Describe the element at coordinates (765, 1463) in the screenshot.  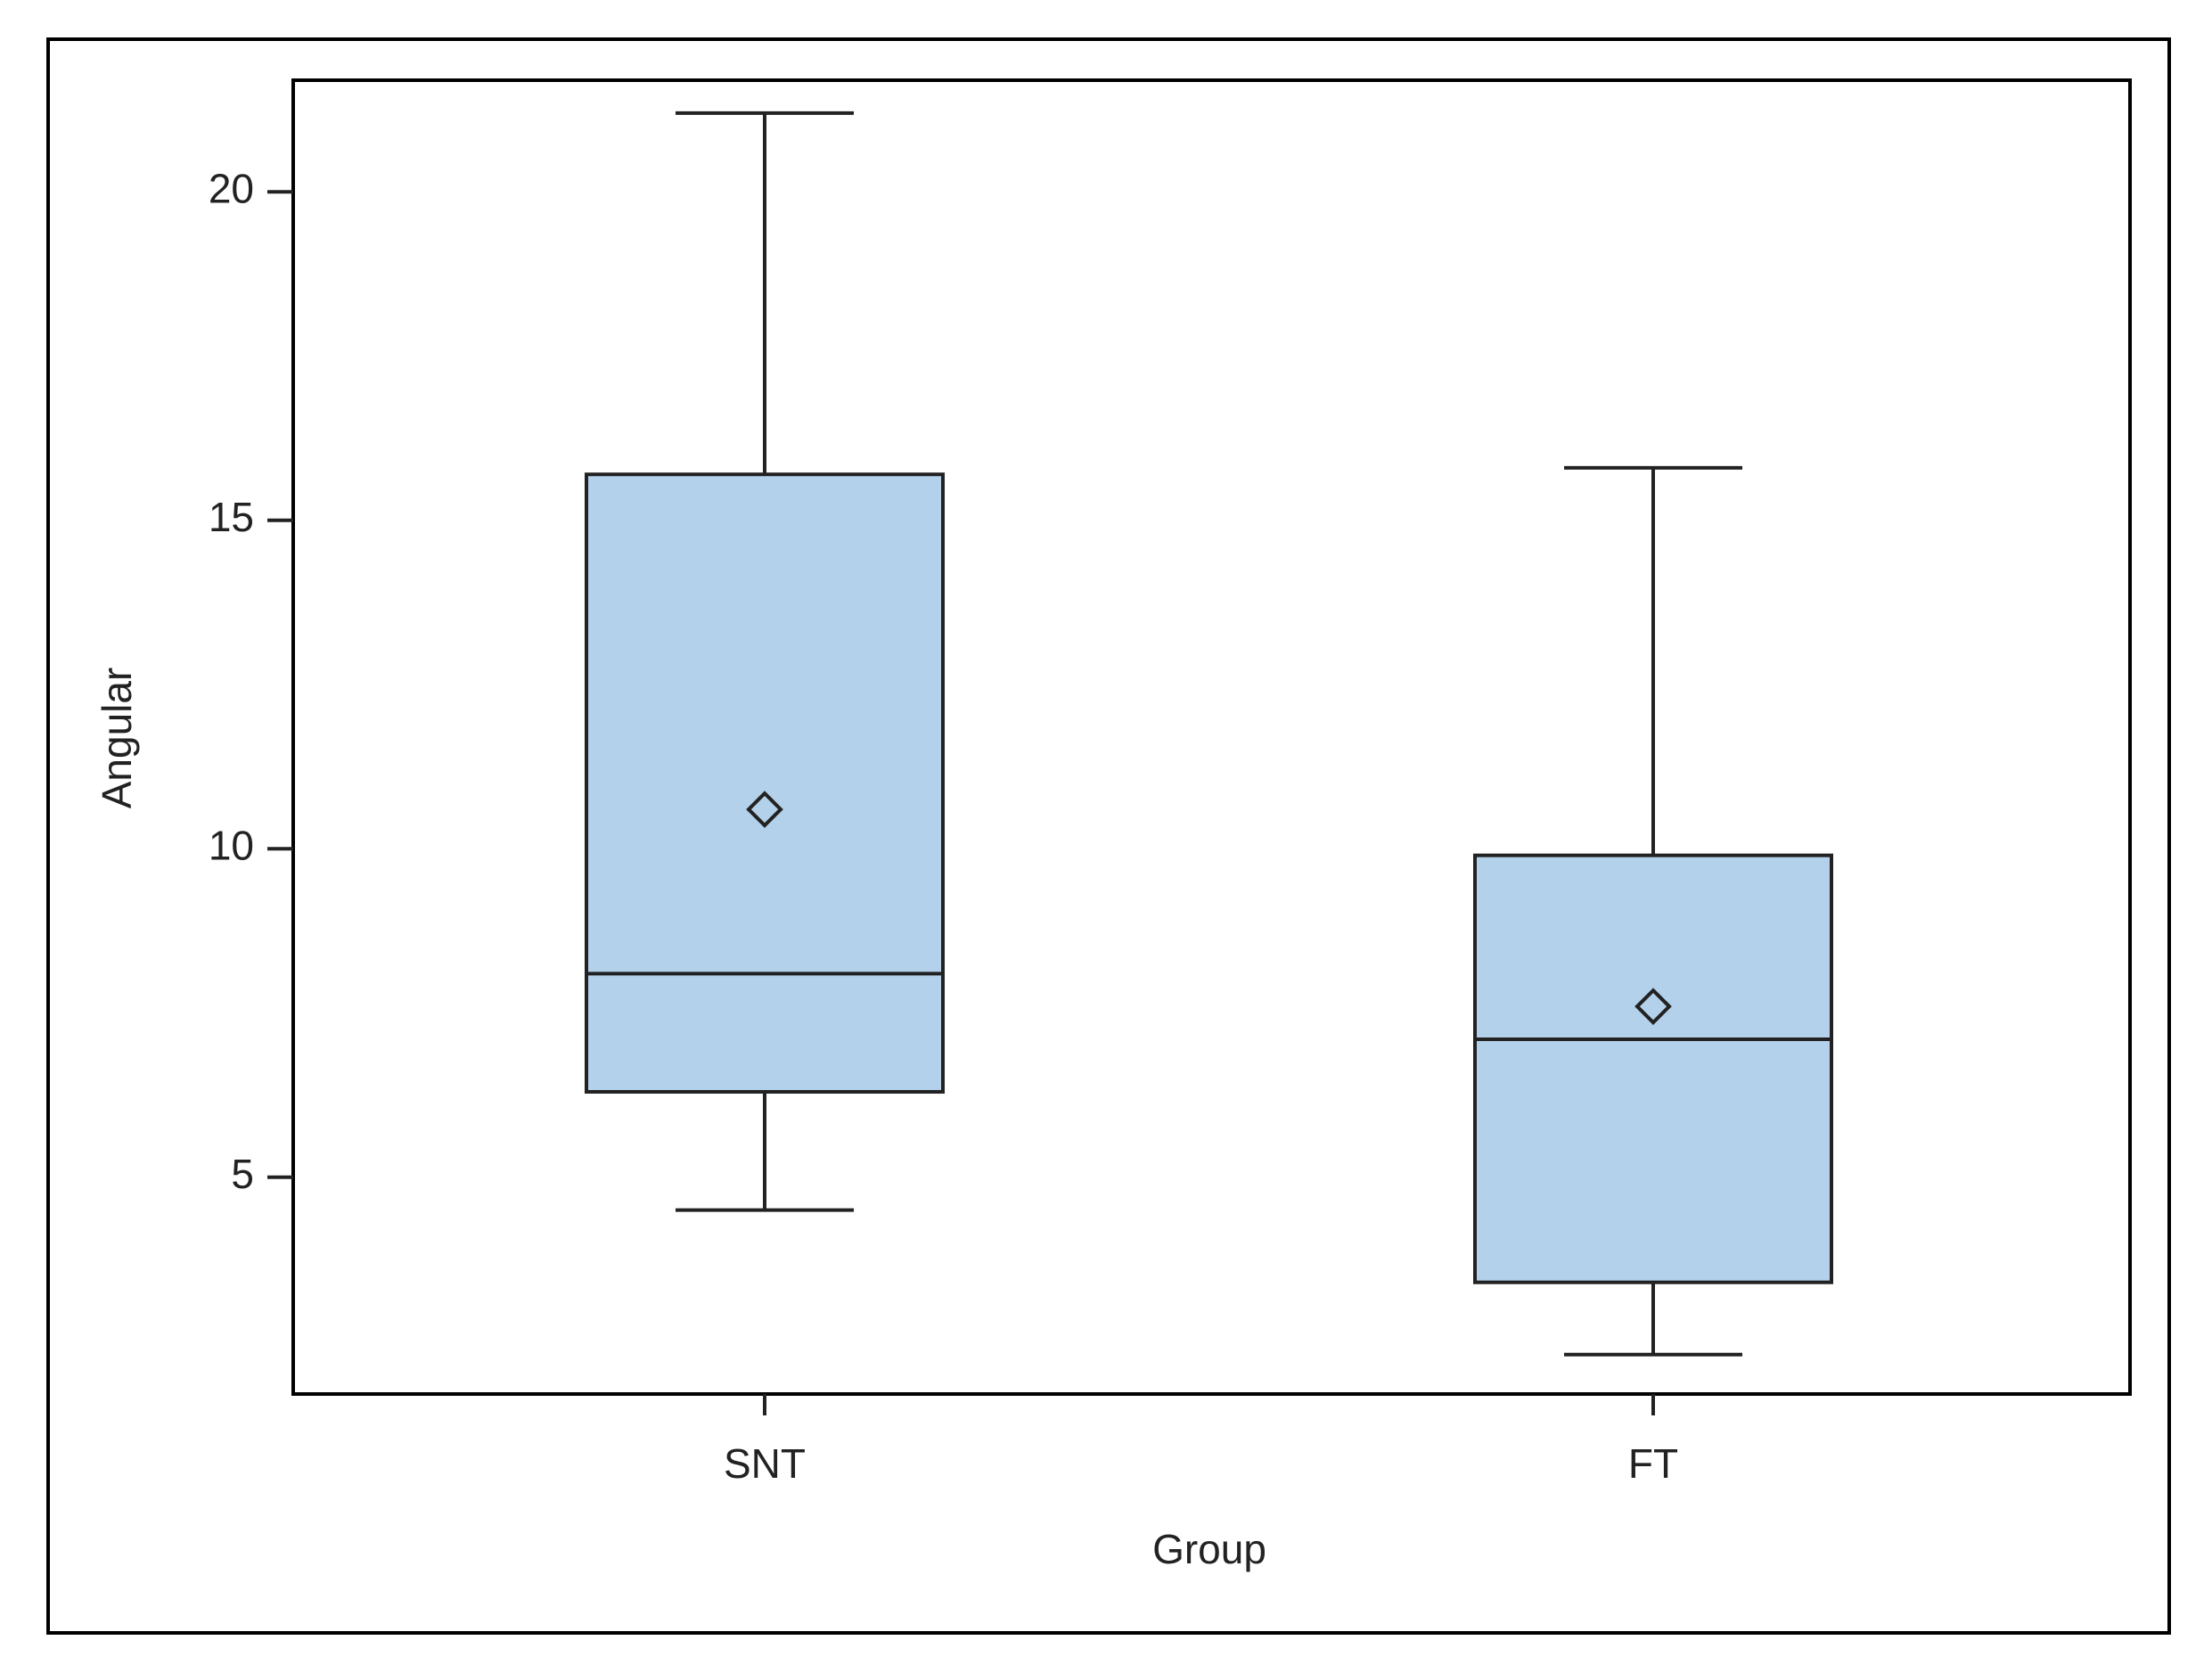
I see `x-tick-label: SNT` at that location.